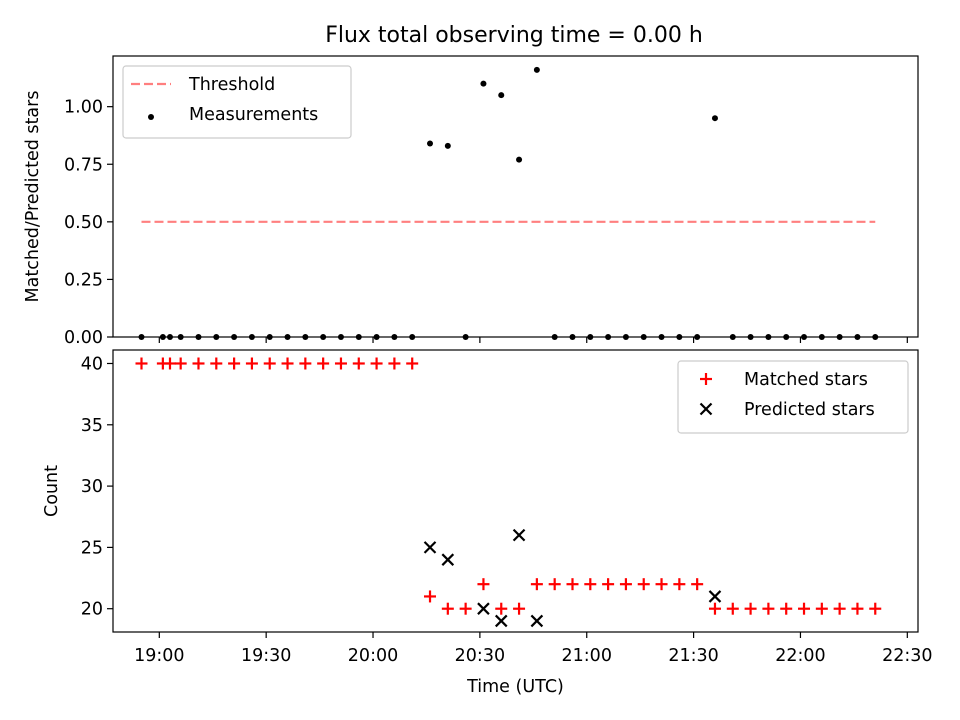  What do you see at coordinates (907, 656) in the screenshot?
I see `x-tick-label: 22:30` at bounding box center [907, 656].